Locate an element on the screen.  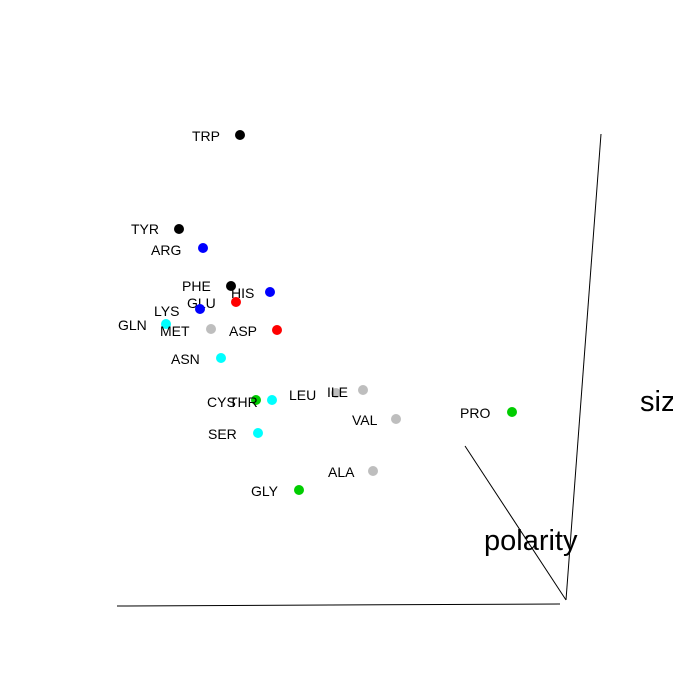
point-label-met: MET is located at coordinates (175, 331).